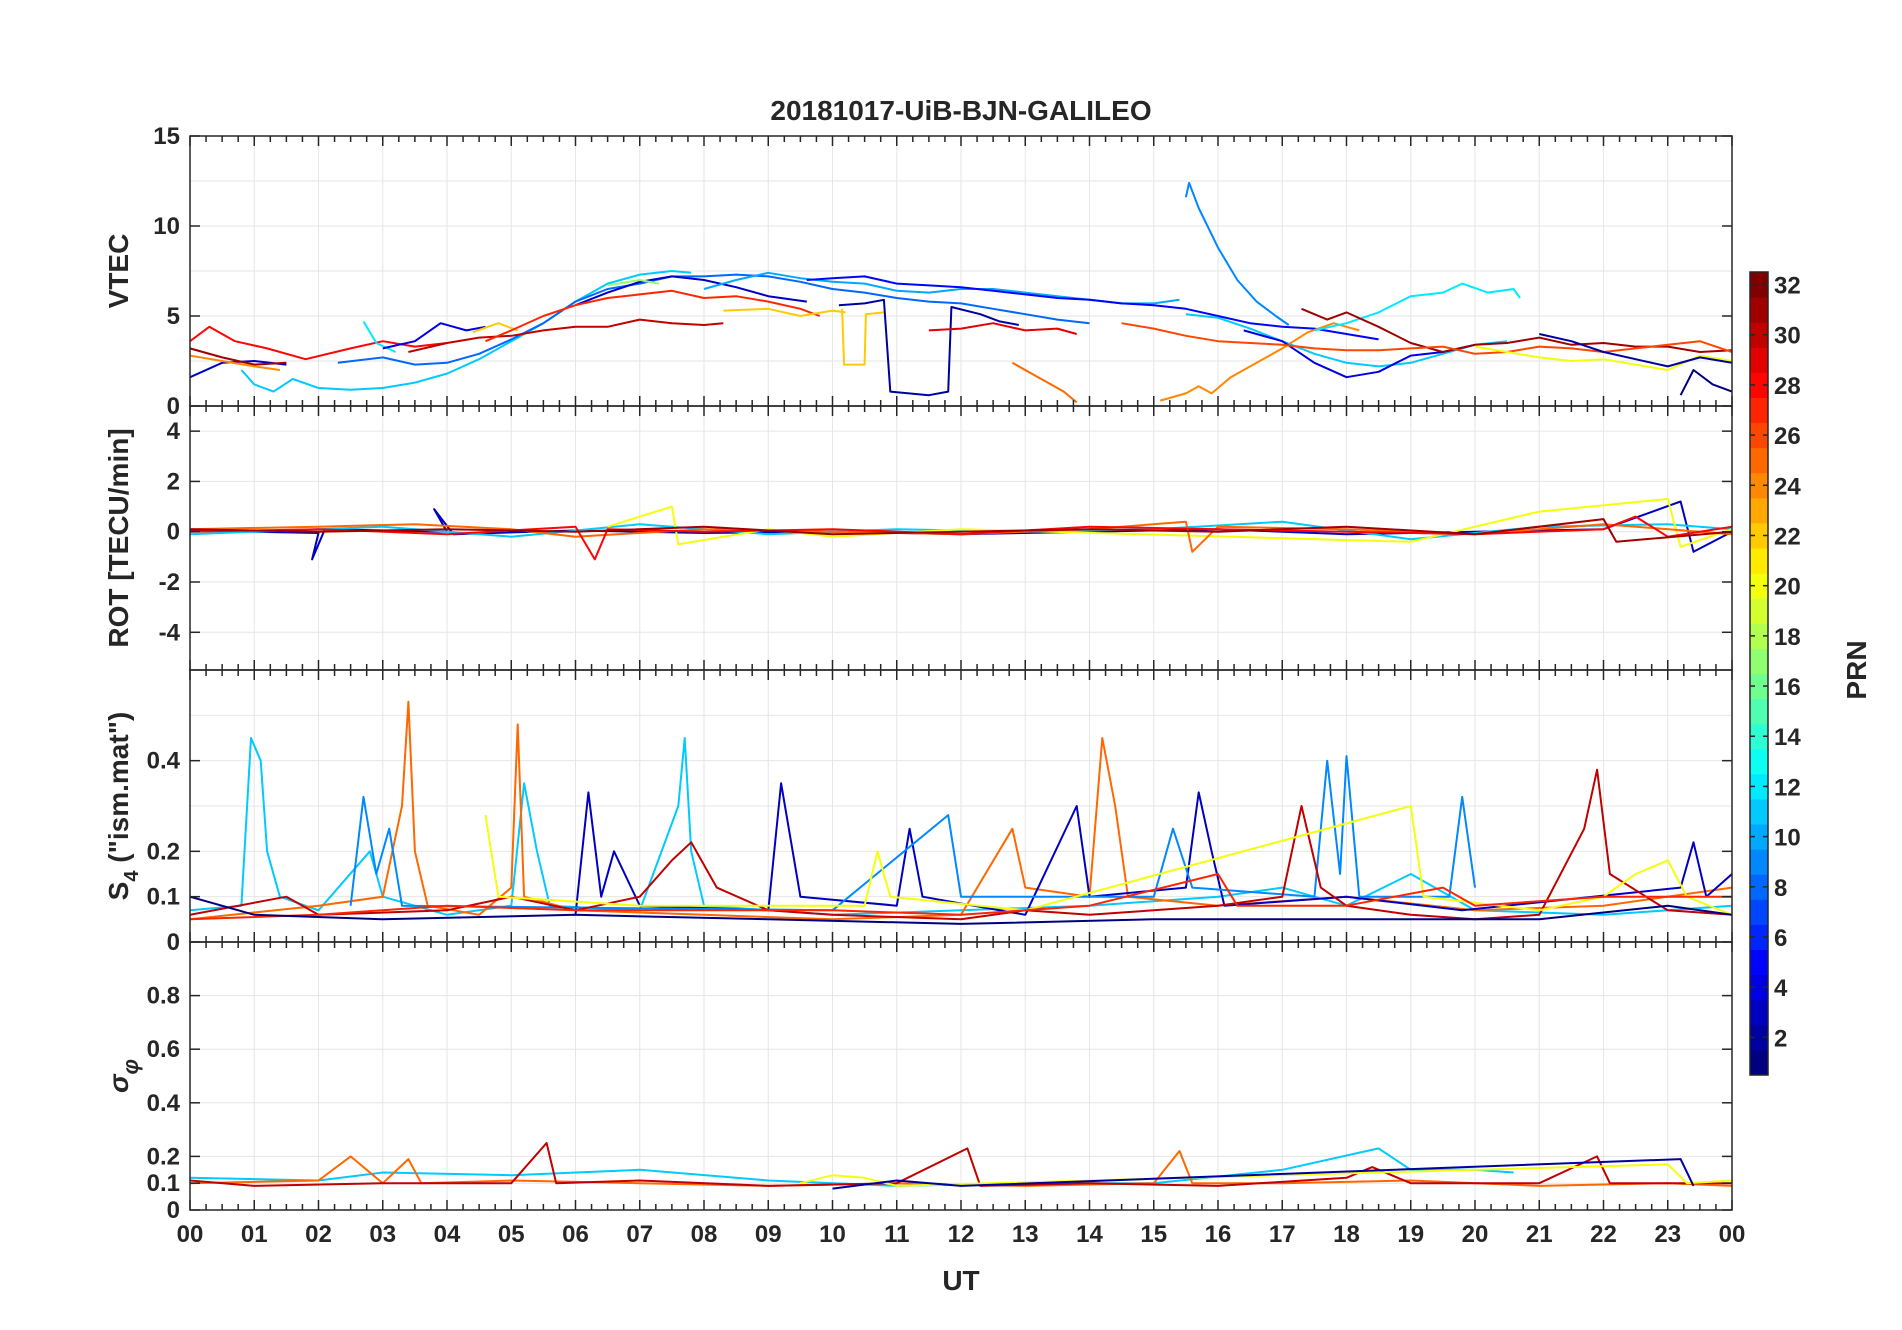 The height and width of the screenshot is (1330, 1902). Describe the element at coordinates (1603, 1234) in the screenshot. I see `x-tick-label: 22` at that location.